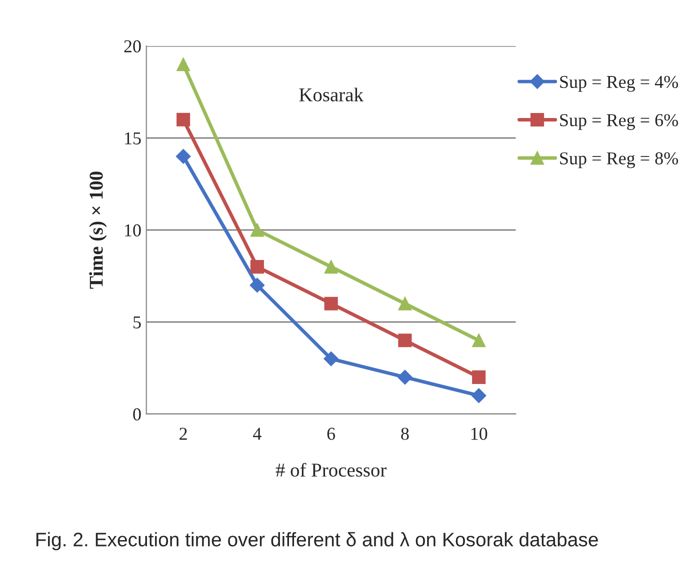 The width and height of the screenshot is (697, 575). What do you see at coordinates (619, 122) in the screenshot?
I see `legend-label: Sup = Reg = 6%` at bounding box center [619, 122].